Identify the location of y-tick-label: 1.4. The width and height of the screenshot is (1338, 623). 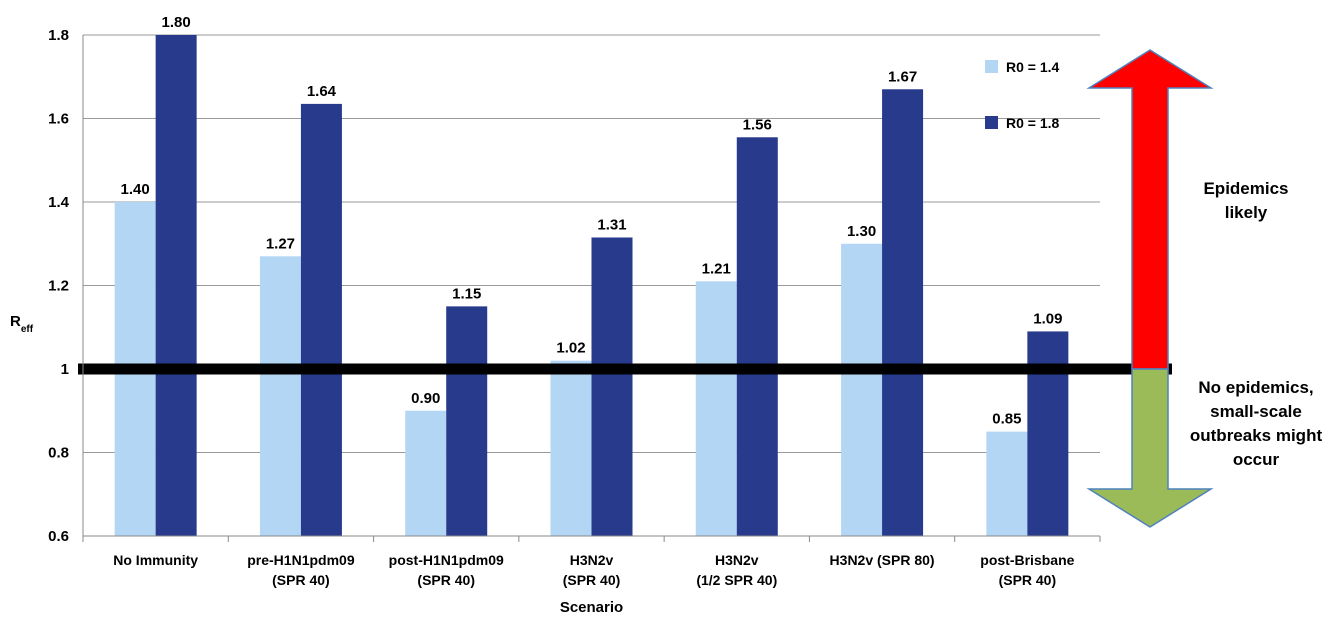
(59, 202).